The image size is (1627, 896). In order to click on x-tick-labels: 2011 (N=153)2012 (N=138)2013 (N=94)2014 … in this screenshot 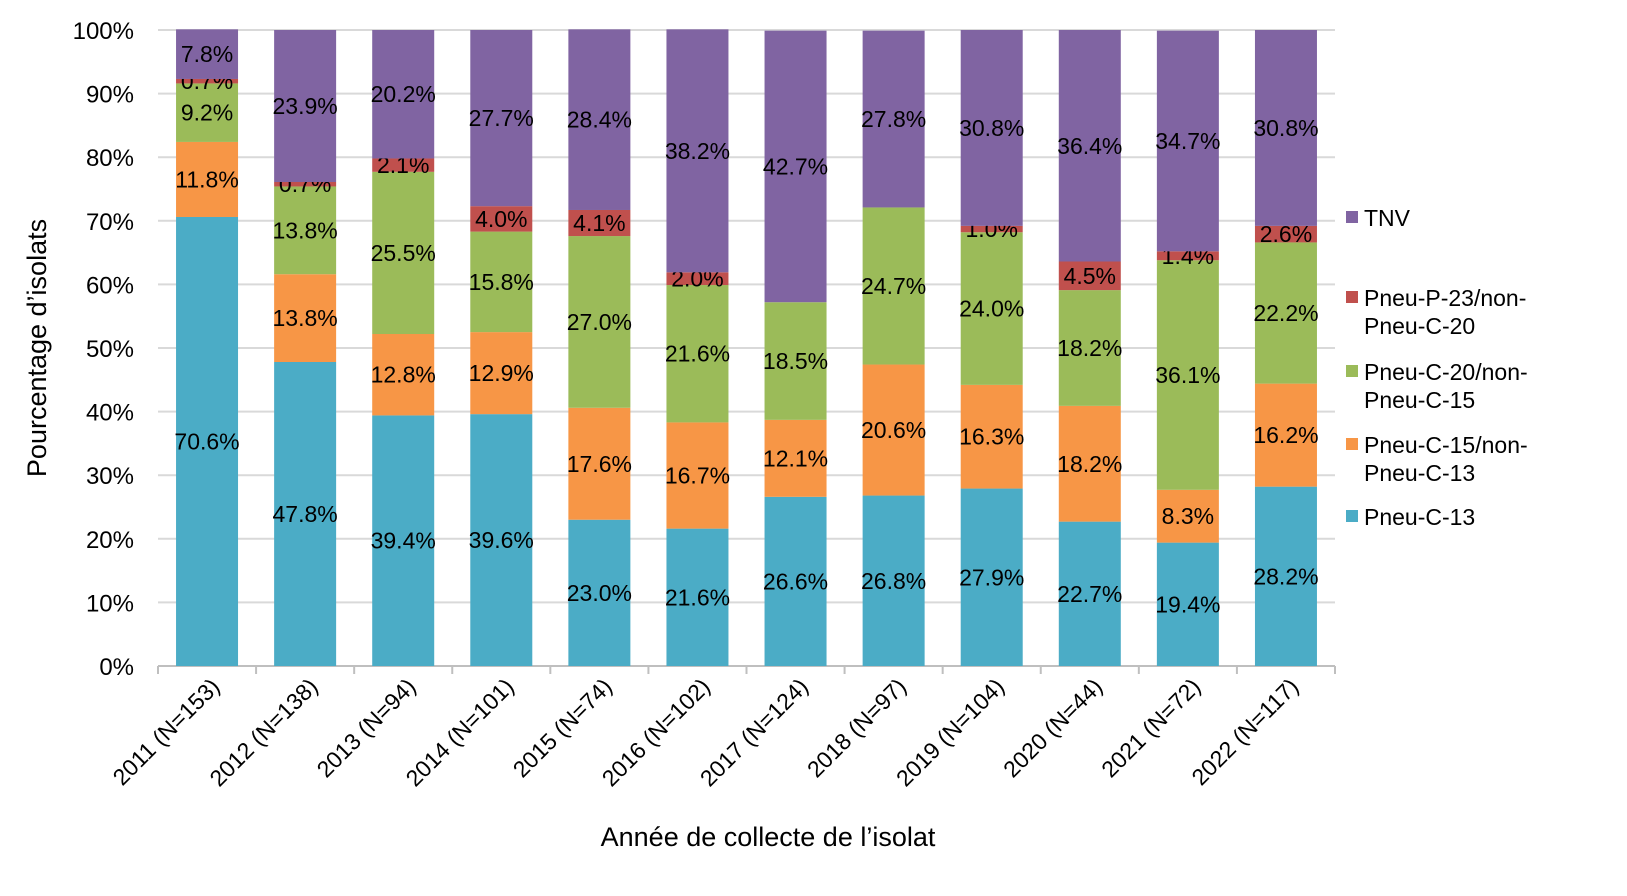, I will do `click(705, 732)`.